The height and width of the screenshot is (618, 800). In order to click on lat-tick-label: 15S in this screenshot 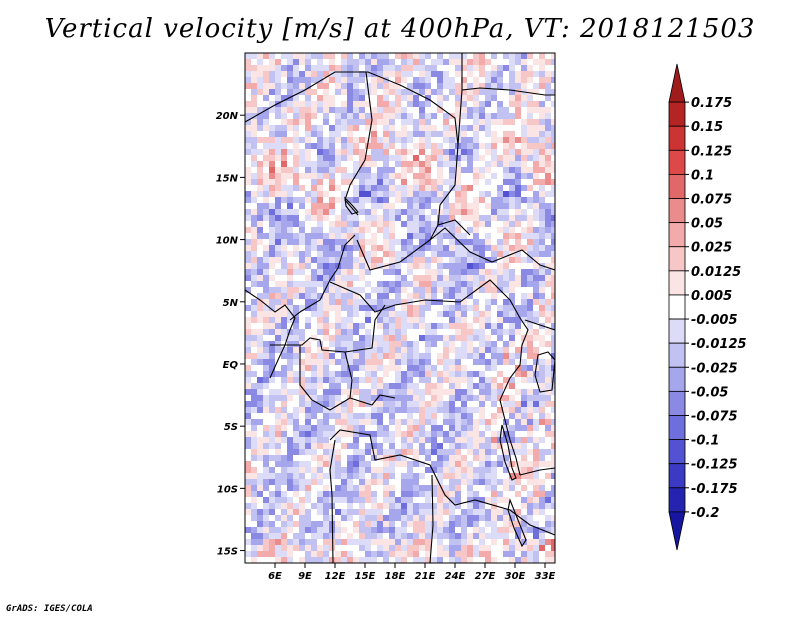, I will do `click(227, 552)`.